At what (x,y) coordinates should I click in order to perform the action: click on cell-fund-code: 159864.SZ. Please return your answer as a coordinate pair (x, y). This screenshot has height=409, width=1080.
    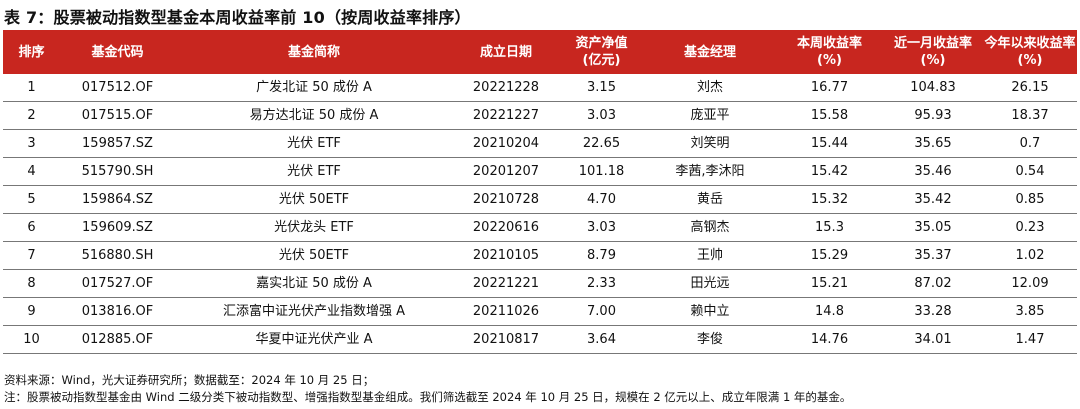
    Looking at the image, I should click on (117, 199).